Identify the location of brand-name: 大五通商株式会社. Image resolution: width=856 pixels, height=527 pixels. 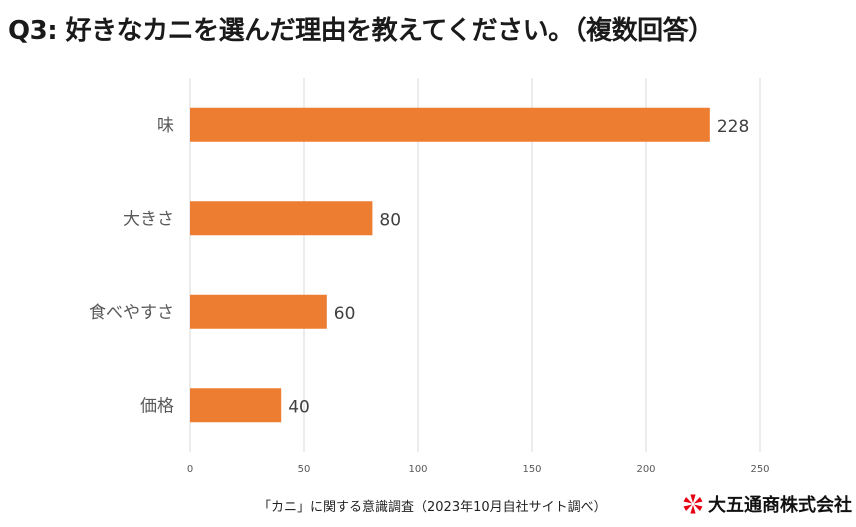
(780, 505).